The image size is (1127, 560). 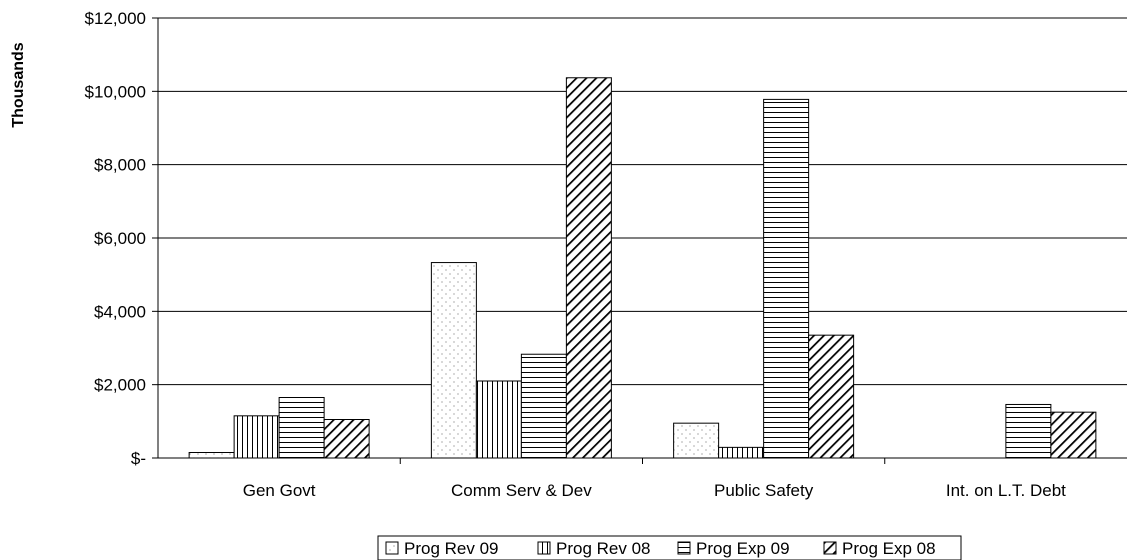 I want to click on category-label: Int. on L.T. Debt, so click(x=1006, y=490).